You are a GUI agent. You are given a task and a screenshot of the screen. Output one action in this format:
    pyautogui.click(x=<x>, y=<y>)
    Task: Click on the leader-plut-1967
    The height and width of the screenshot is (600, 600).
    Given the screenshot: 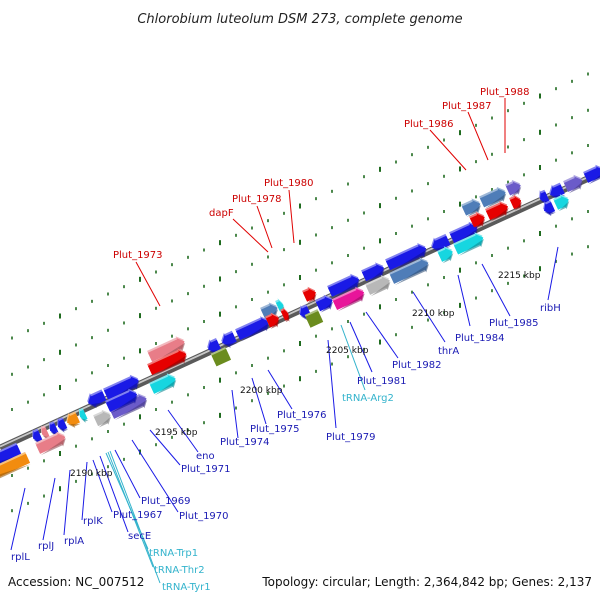 What is the action you would take?
    pyautogui.click(x=102, y=486)
    